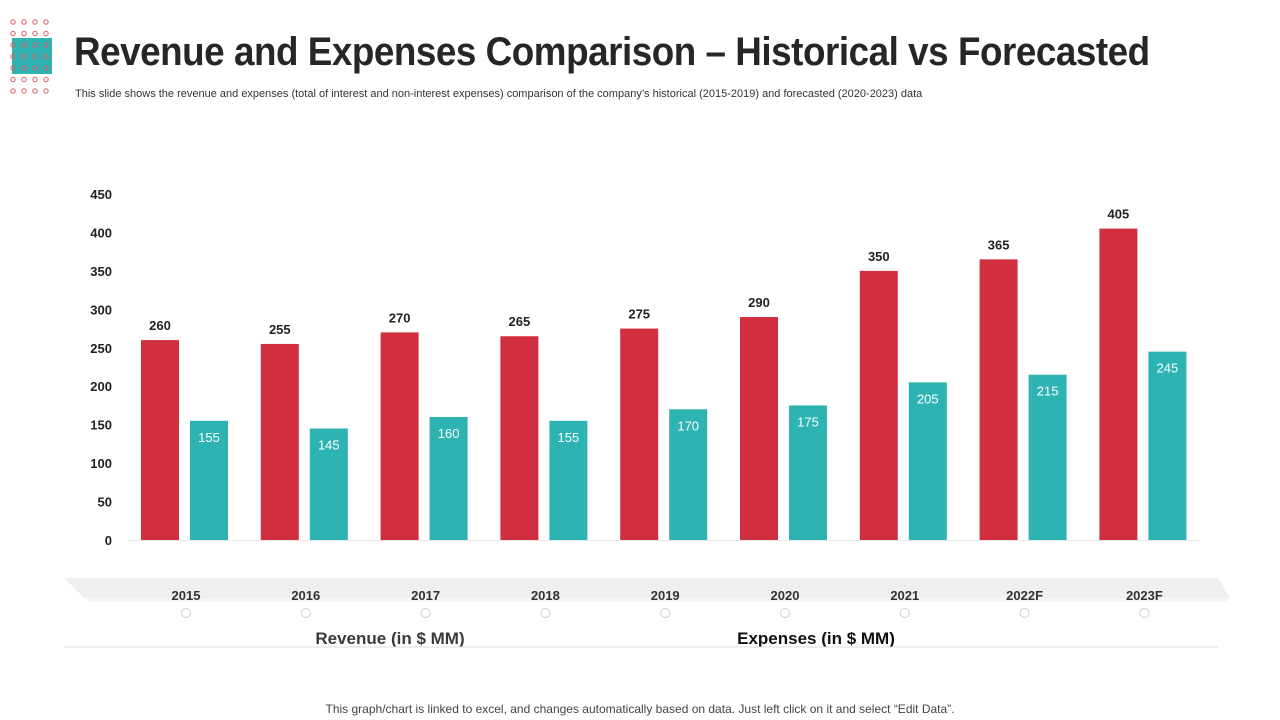 This screenshot has height=720, width=1280. I want to click on expenses-data-label: 205, so click(928, 398).